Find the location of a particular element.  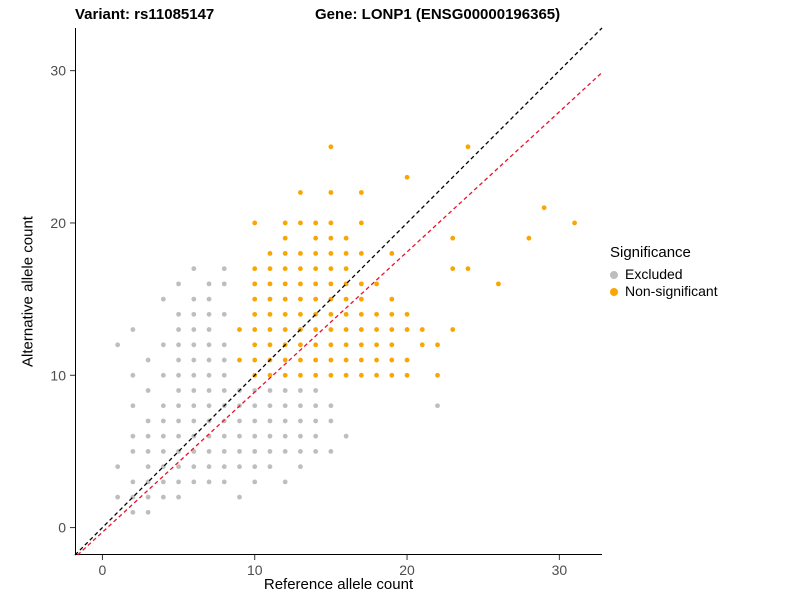

y-tick-label: 10 is located at coordinates (58, 375).